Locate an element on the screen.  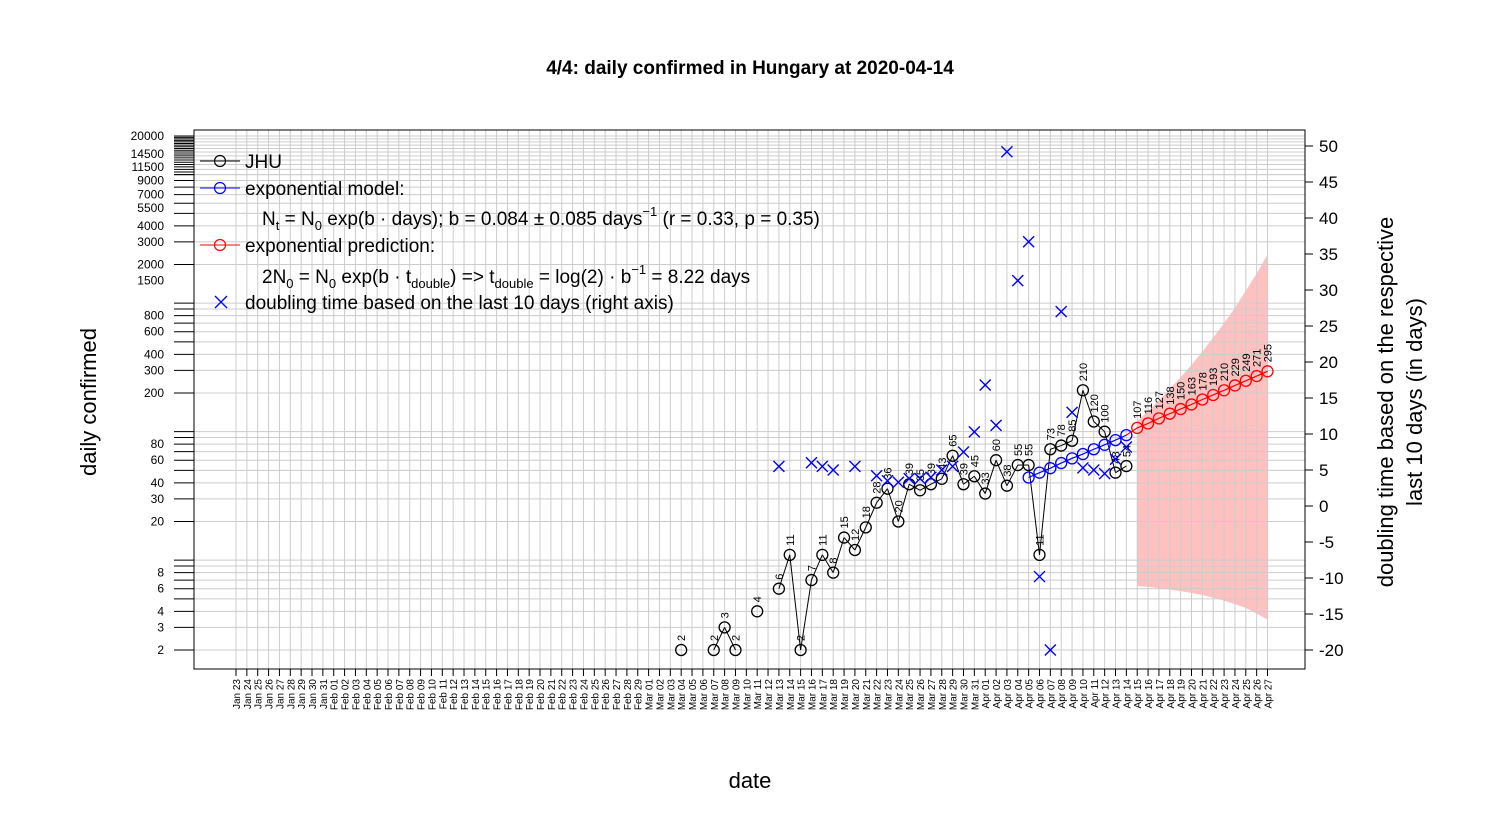
x-tick-label: Apr 21 is located at coordinates (1203, 694).